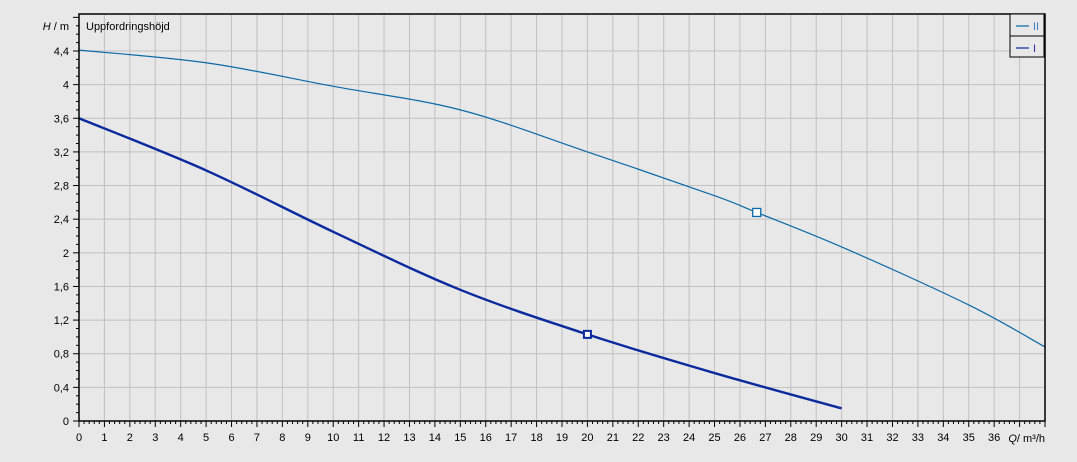 This screenshot has width=1077, height=462. Describe the element at coordinates (842, 438) in the screenshot. I see `x-tick-label: 30` at that location.